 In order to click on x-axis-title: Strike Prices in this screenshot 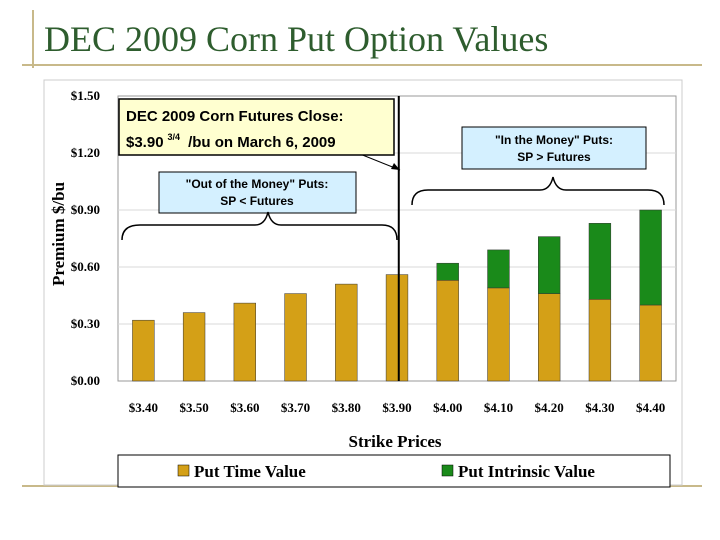, I will do `click(395, 441)`.